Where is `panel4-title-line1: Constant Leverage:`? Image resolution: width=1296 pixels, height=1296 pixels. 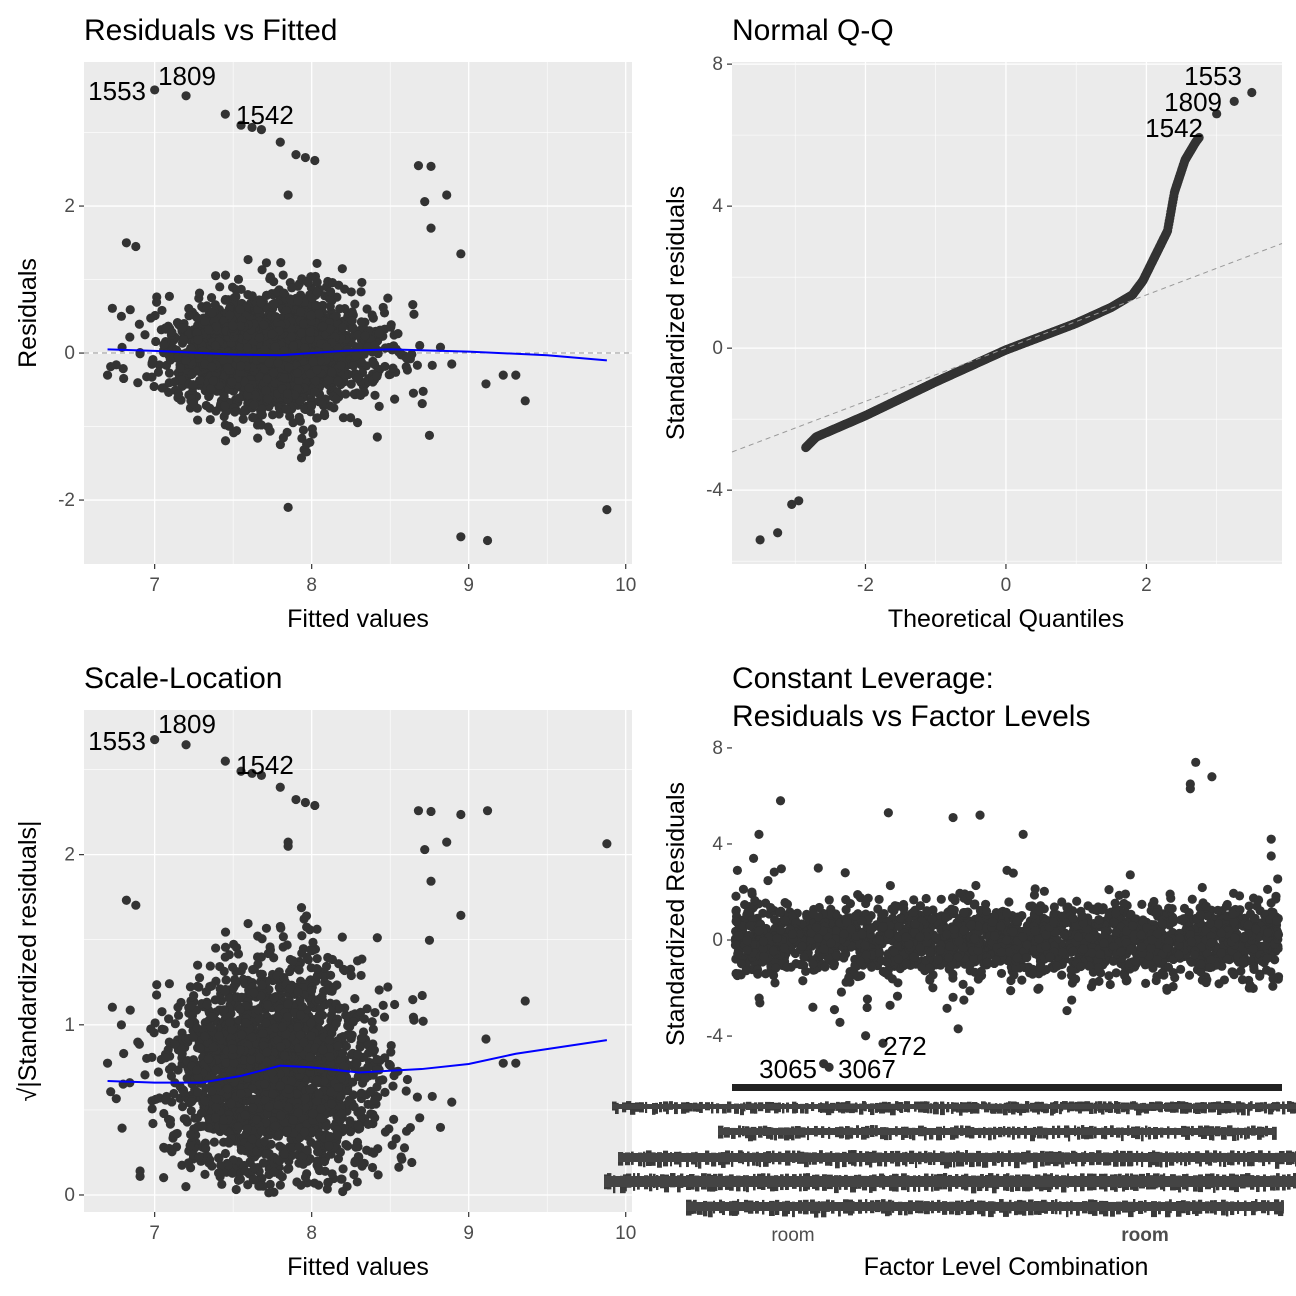
panel4-title-line1: Constant Leverage: is located at coordinates (863, 678).